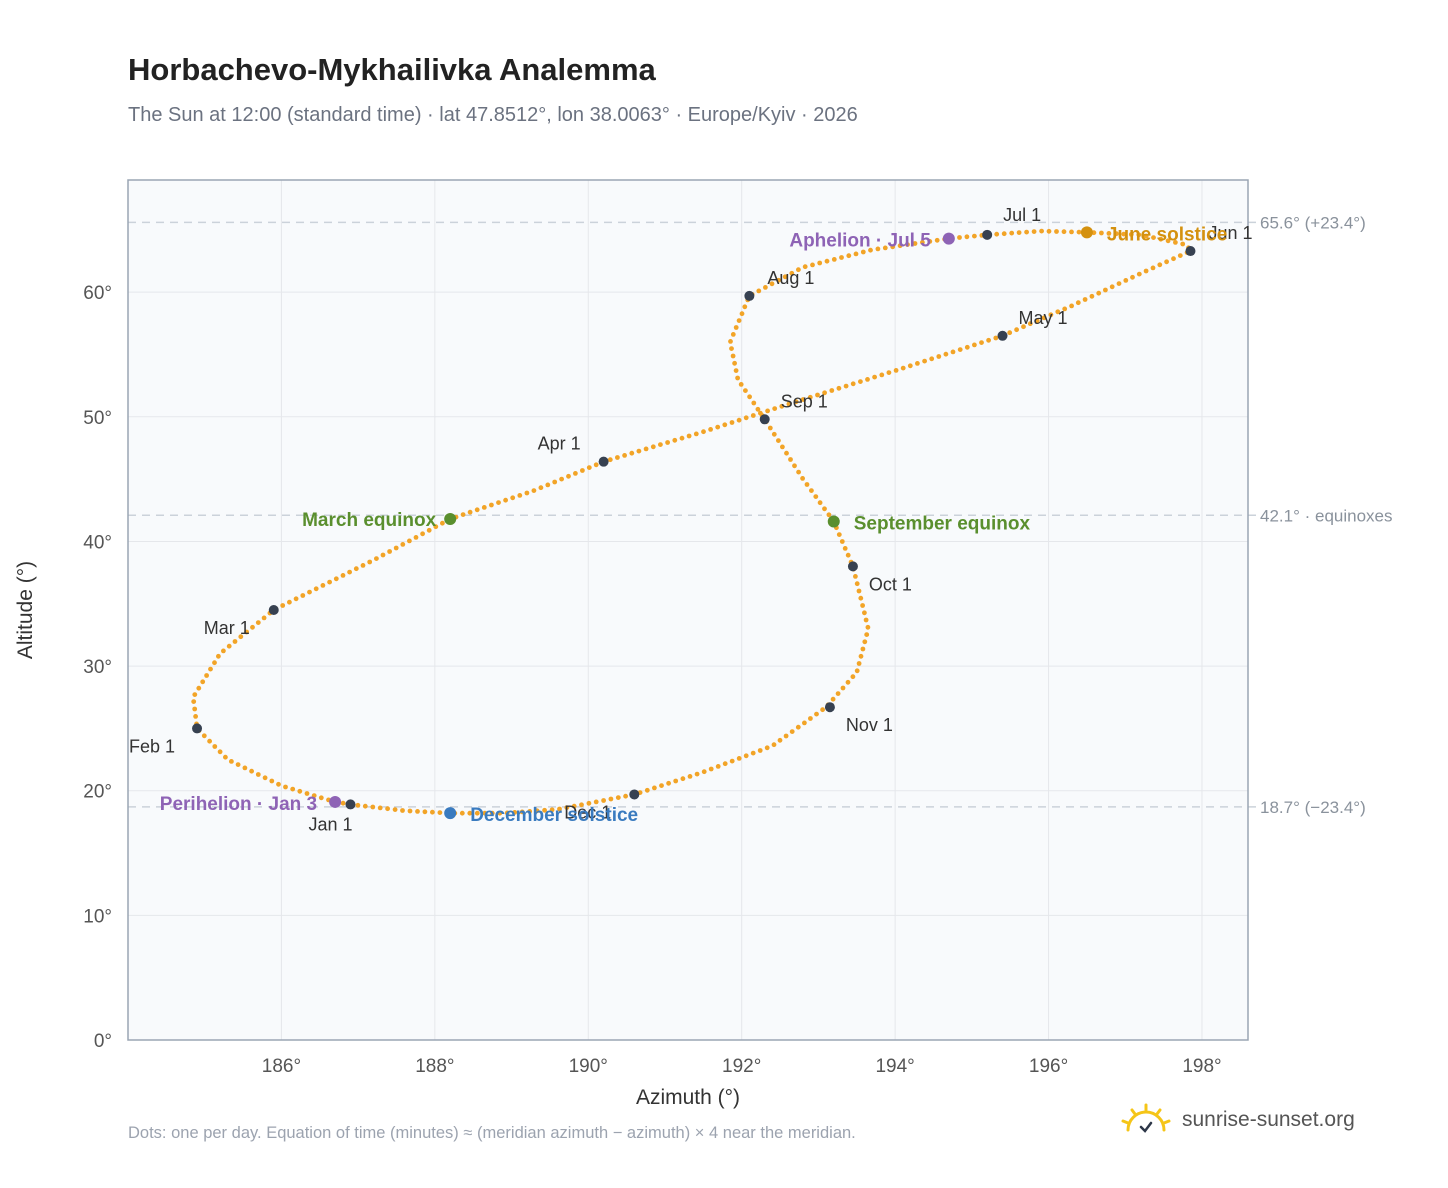 The width and height of the screenshot is (1448, 1188). I want to click on chart-title: Horbachevo-Mykhailivka Analemma, so click(392, 69).